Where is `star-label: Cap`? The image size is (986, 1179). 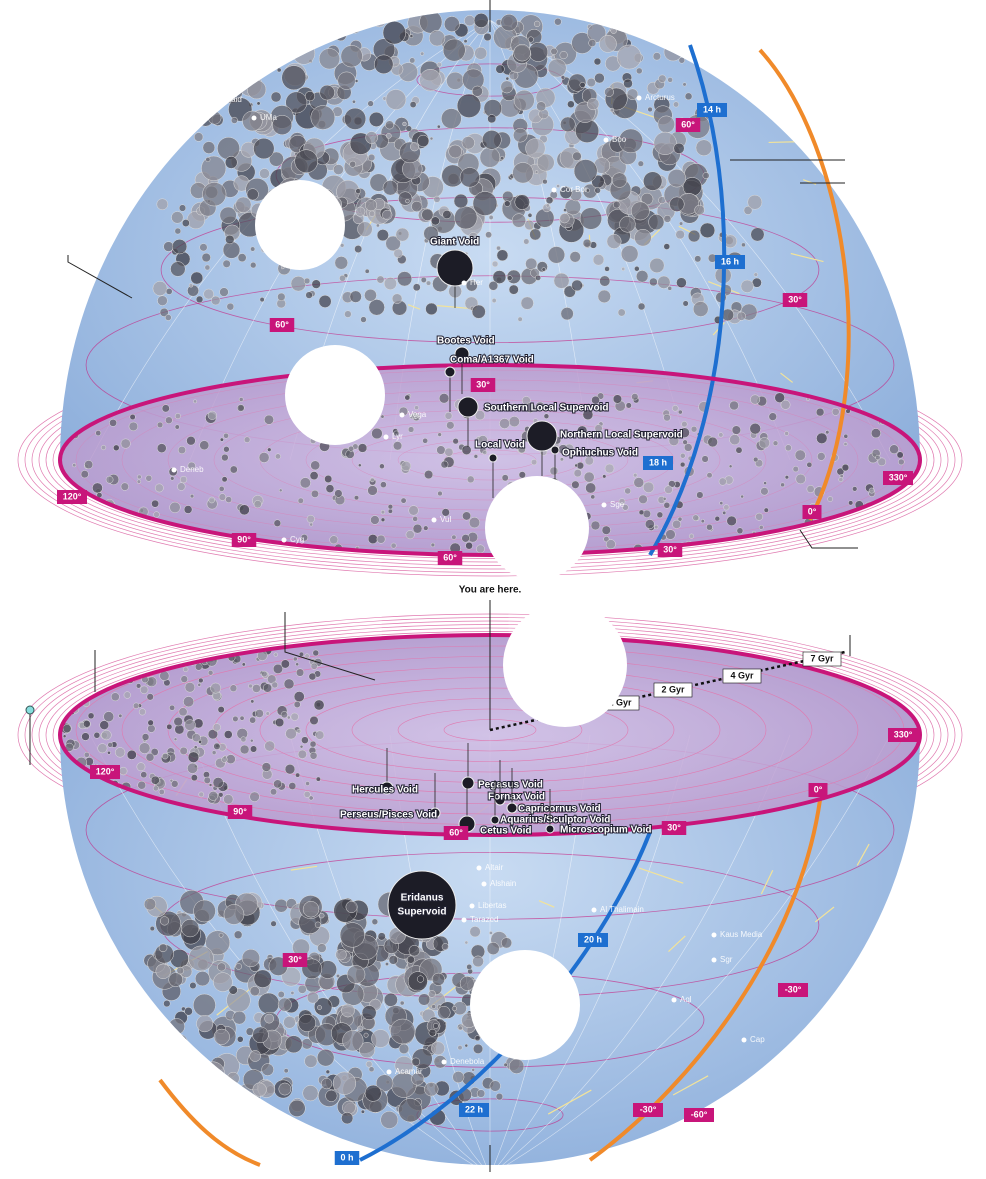
star-label: Cap is located at coordinates (757, 1039).